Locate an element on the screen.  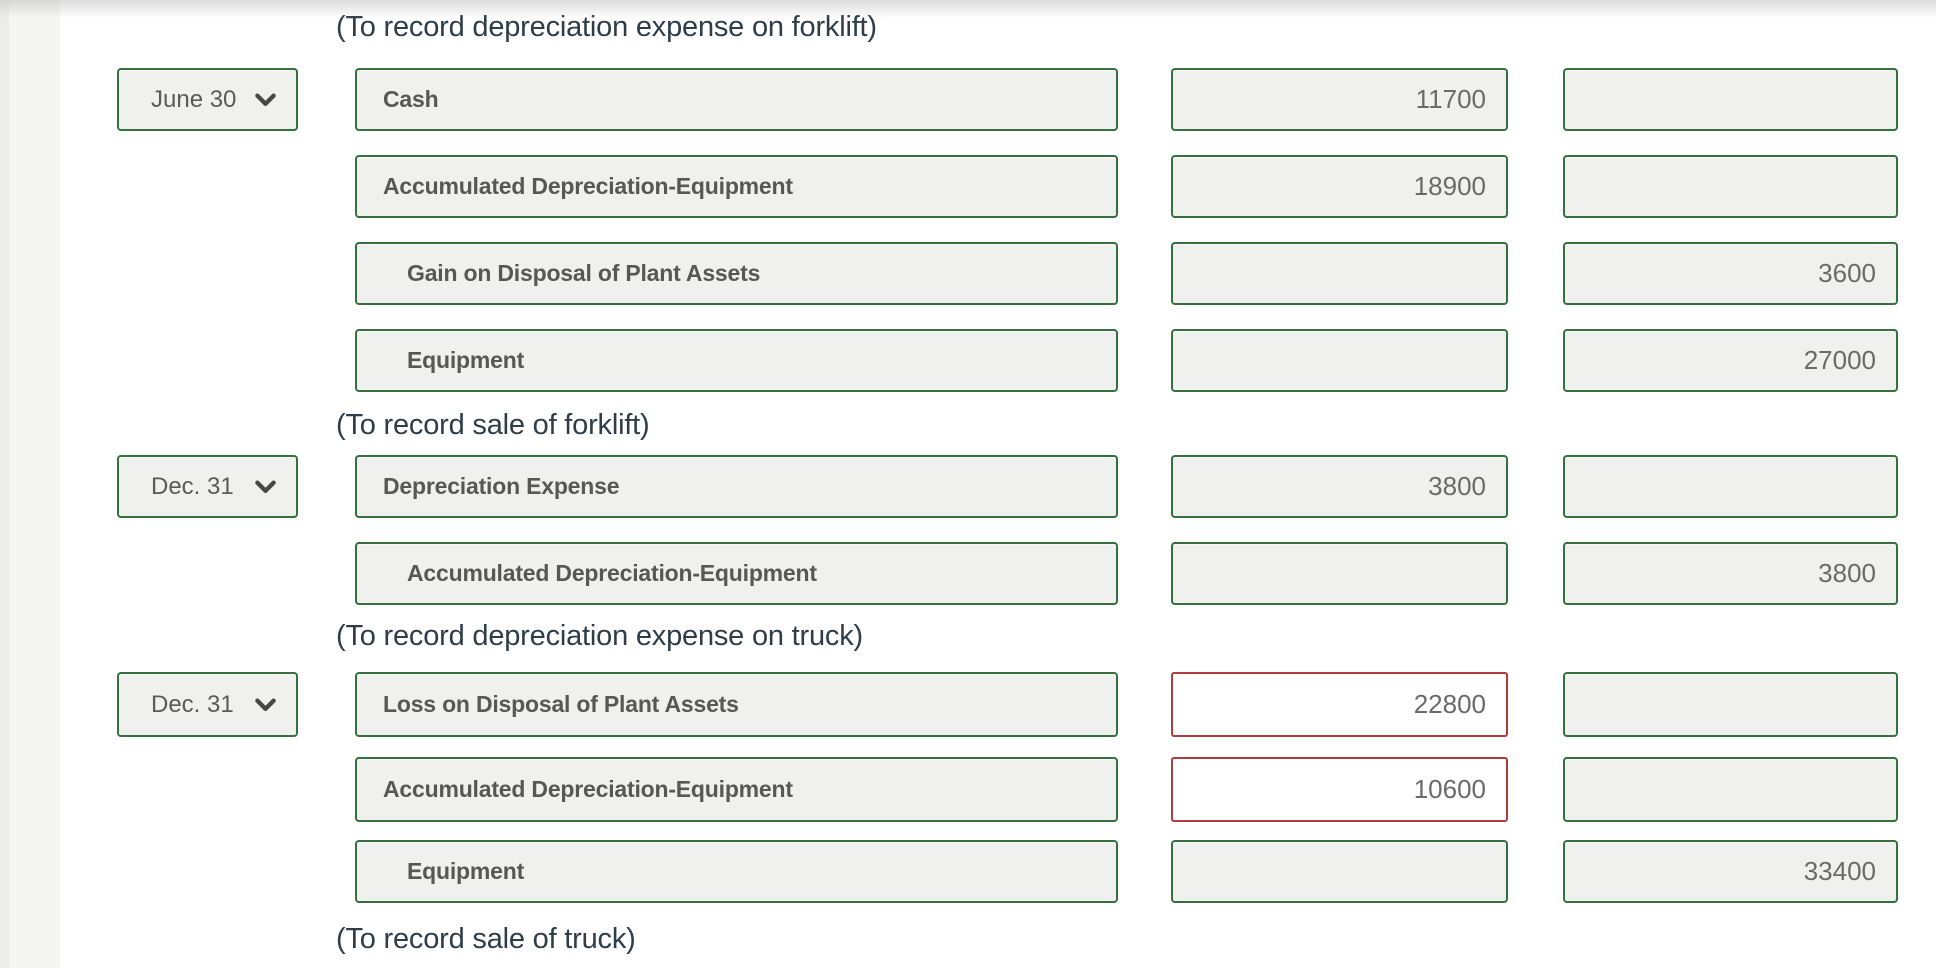
date-select-value: June 30 is located at coordinates (194, 99).